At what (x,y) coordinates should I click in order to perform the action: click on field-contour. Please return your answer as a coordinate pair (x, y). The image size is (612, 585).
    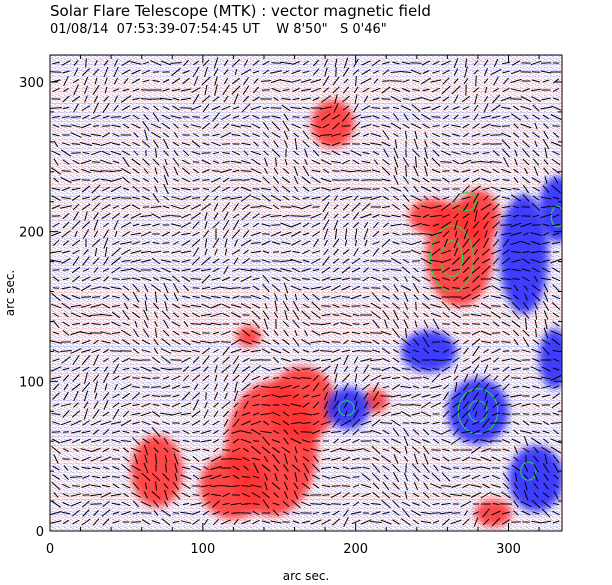
    Looking at the image, I should click on (346, 408).